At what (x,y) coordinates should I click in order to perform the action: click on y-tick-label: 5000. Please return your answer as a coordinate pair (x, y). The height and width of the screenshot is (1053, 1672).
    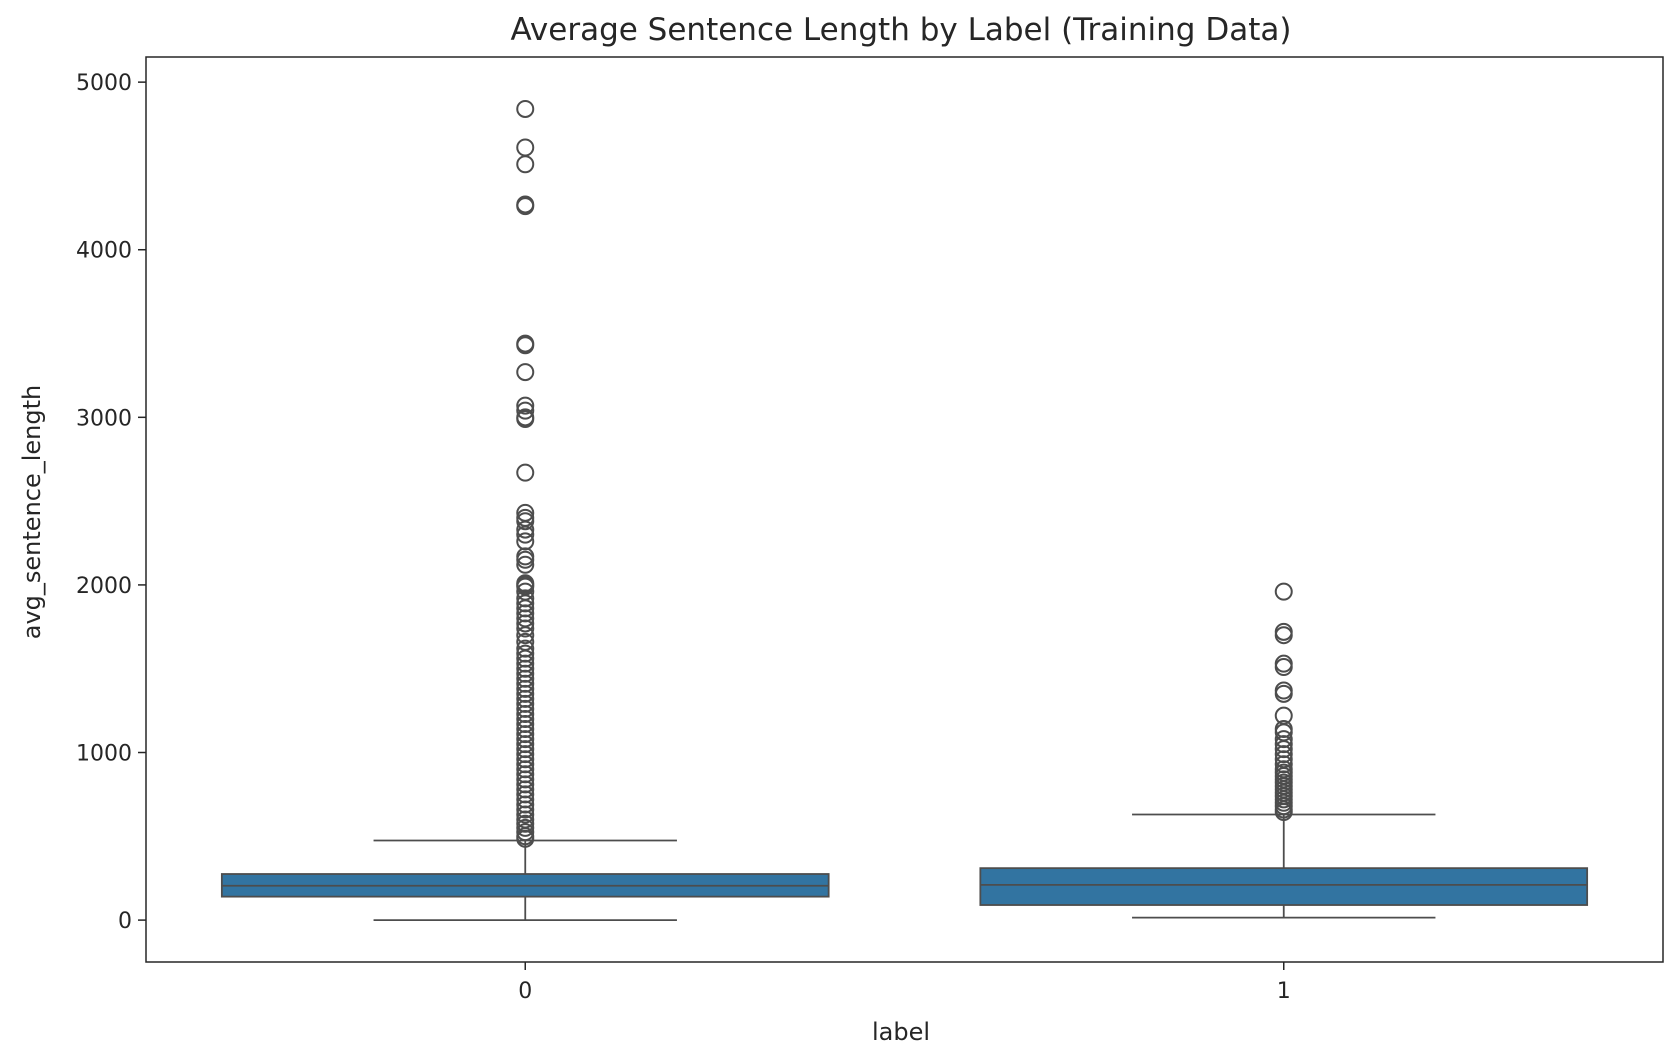
    Looking at the image, I should click on (104, 83).